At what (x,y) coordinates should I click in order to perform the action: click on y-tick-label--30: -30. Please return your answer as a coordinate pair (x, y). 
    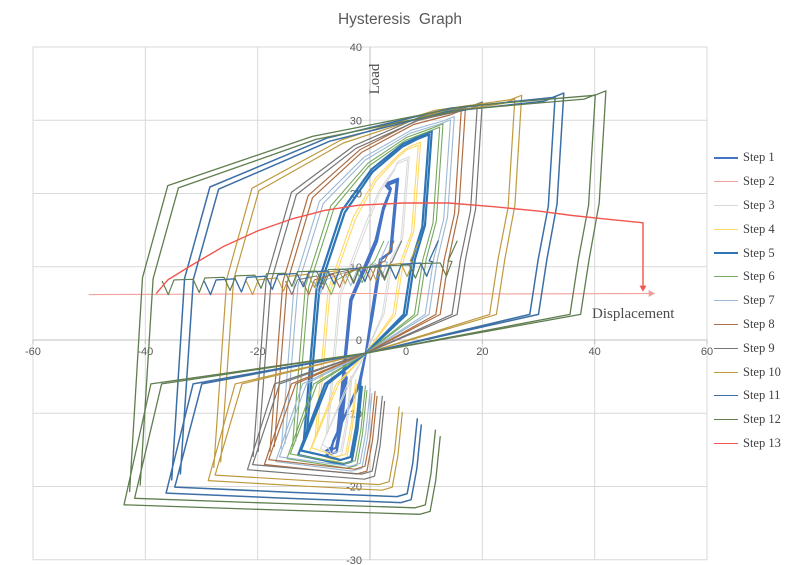
    Looking at the image, I should click on (354, 560).